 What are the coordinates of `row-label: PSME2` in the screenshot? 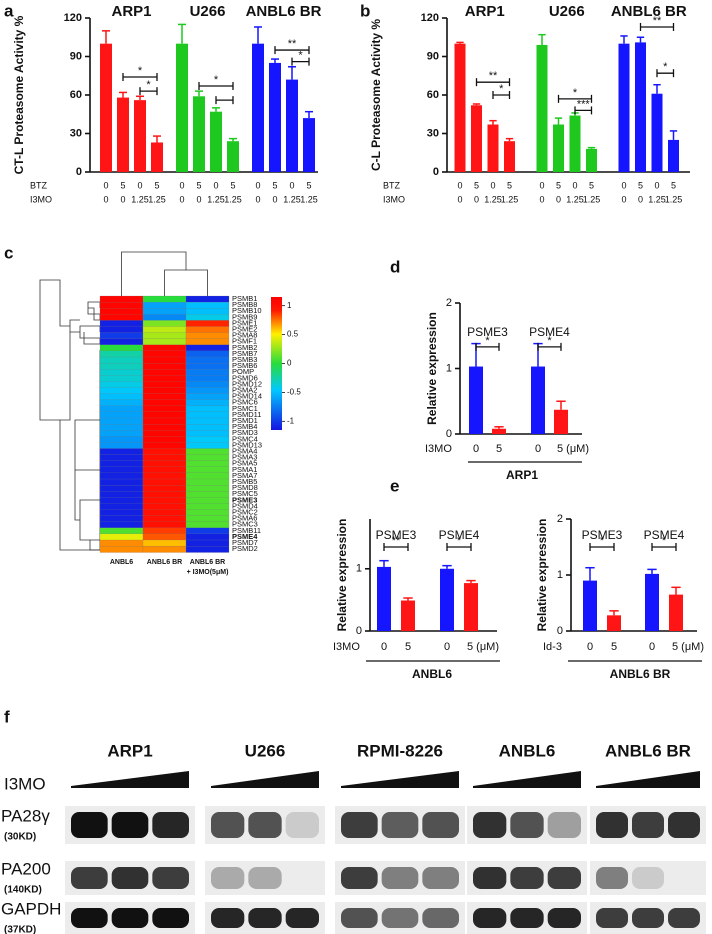 It's located at (244, 329).